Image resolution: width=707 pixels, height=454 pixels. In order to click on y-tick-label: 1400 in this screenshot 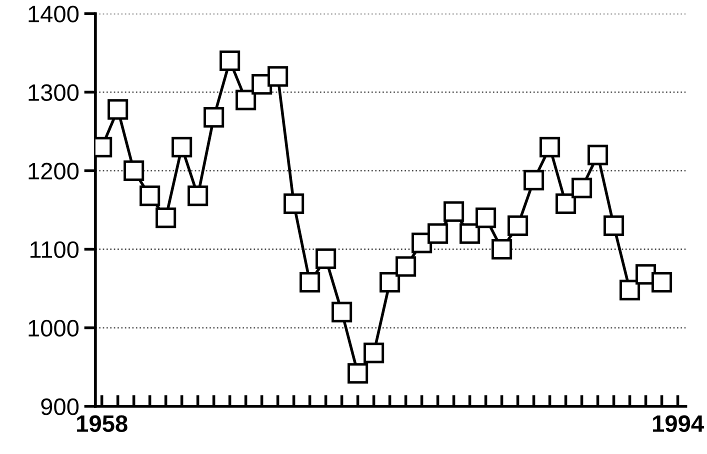, I will do `click(53, 14)`.